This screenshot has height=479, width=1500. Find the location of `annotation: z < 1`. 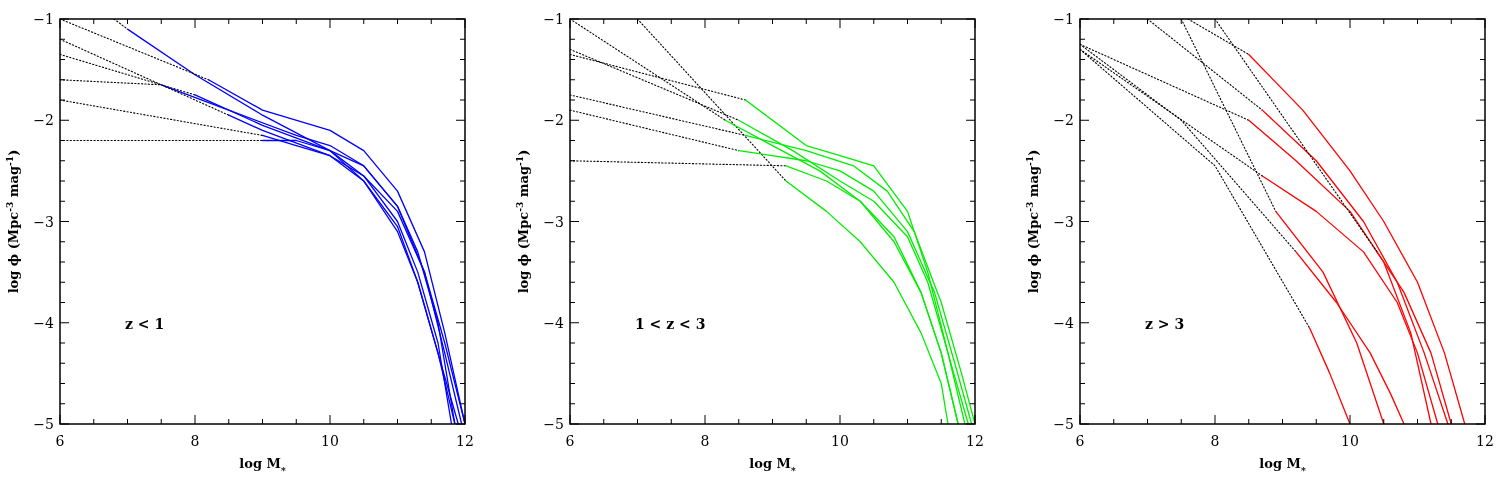

annotation: z < 1 is located at coordinates (145, 324).